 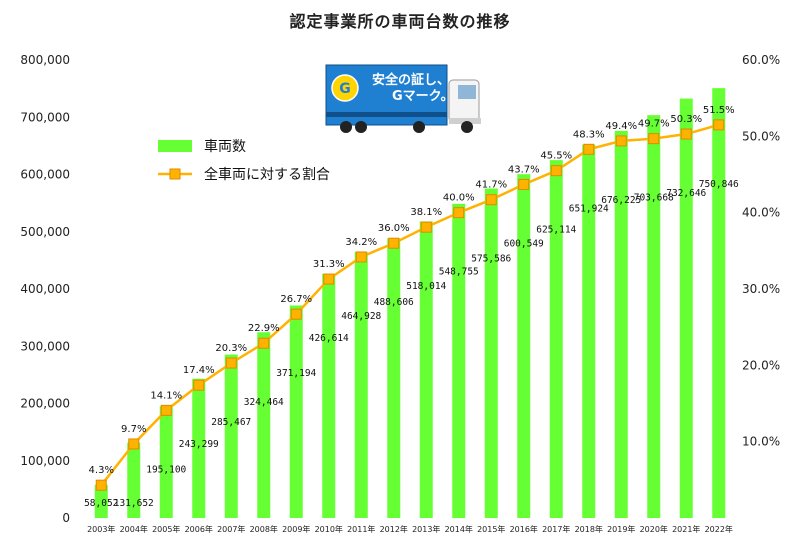 I want to click on line-value-label: 48.3%, so click(x=589, y=134).